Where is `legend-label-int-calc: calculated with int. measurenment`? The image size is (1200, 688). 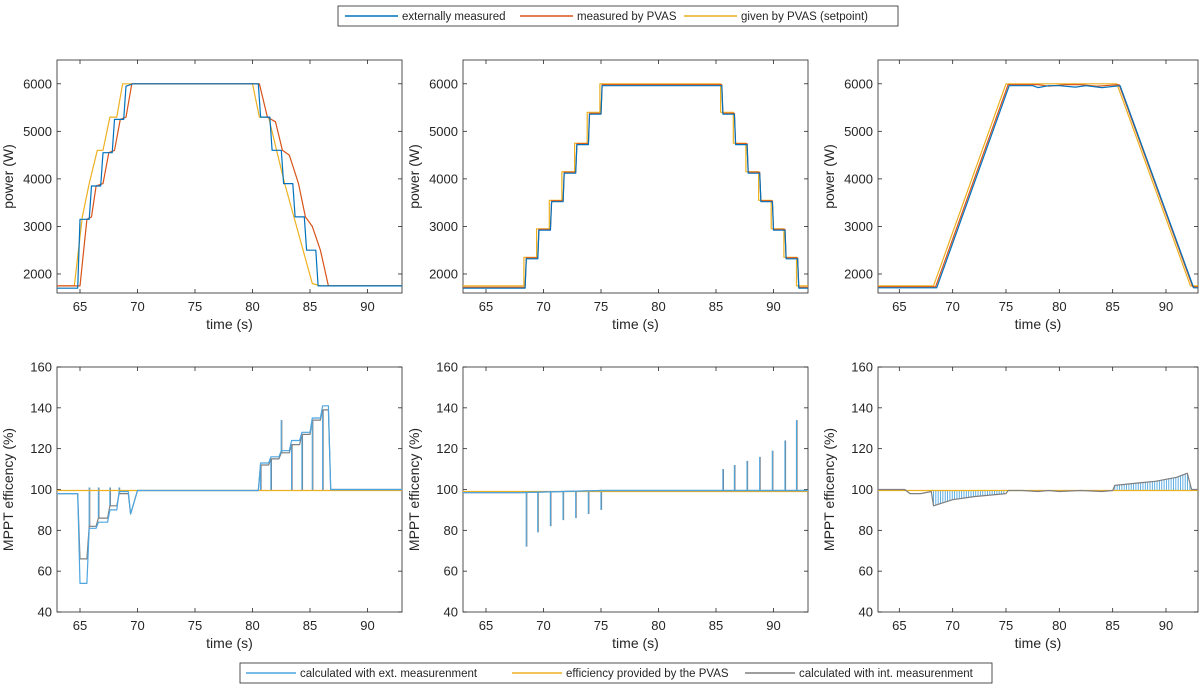 legend-label-int-calc: calculated with int. measurenment is located at coordinates (886, 674).